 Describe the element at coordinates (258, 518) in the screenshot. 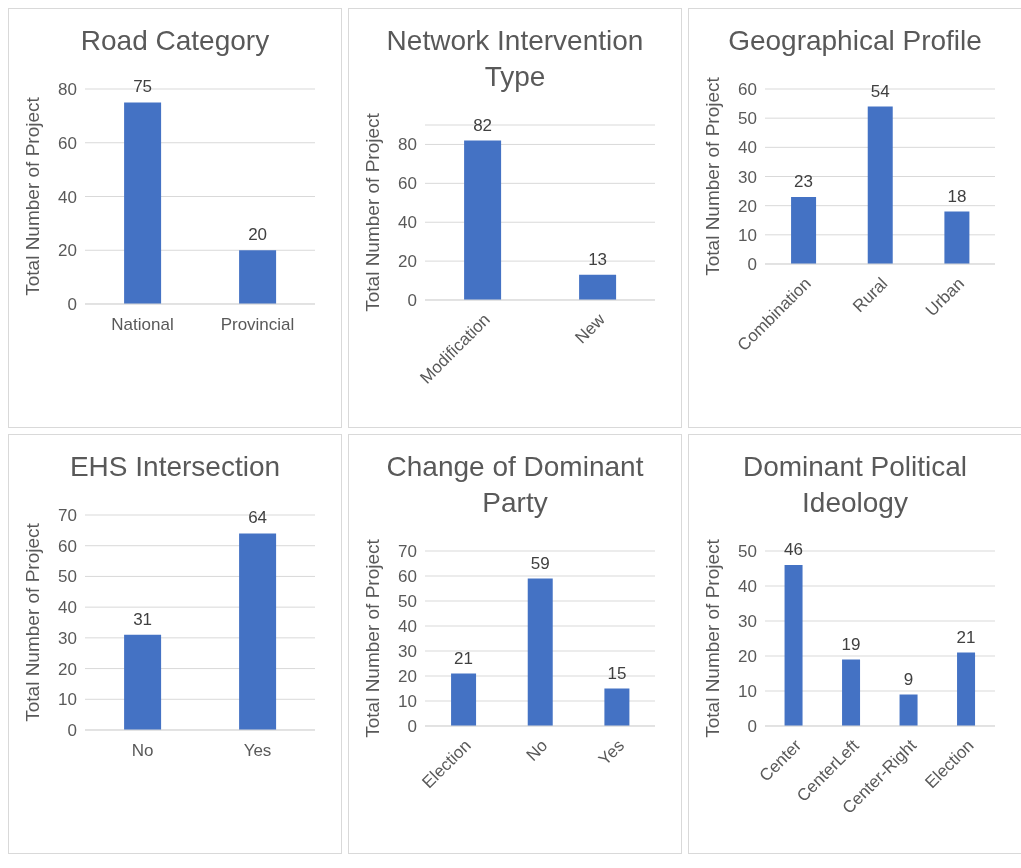

I see `data-label: 64` at that location.